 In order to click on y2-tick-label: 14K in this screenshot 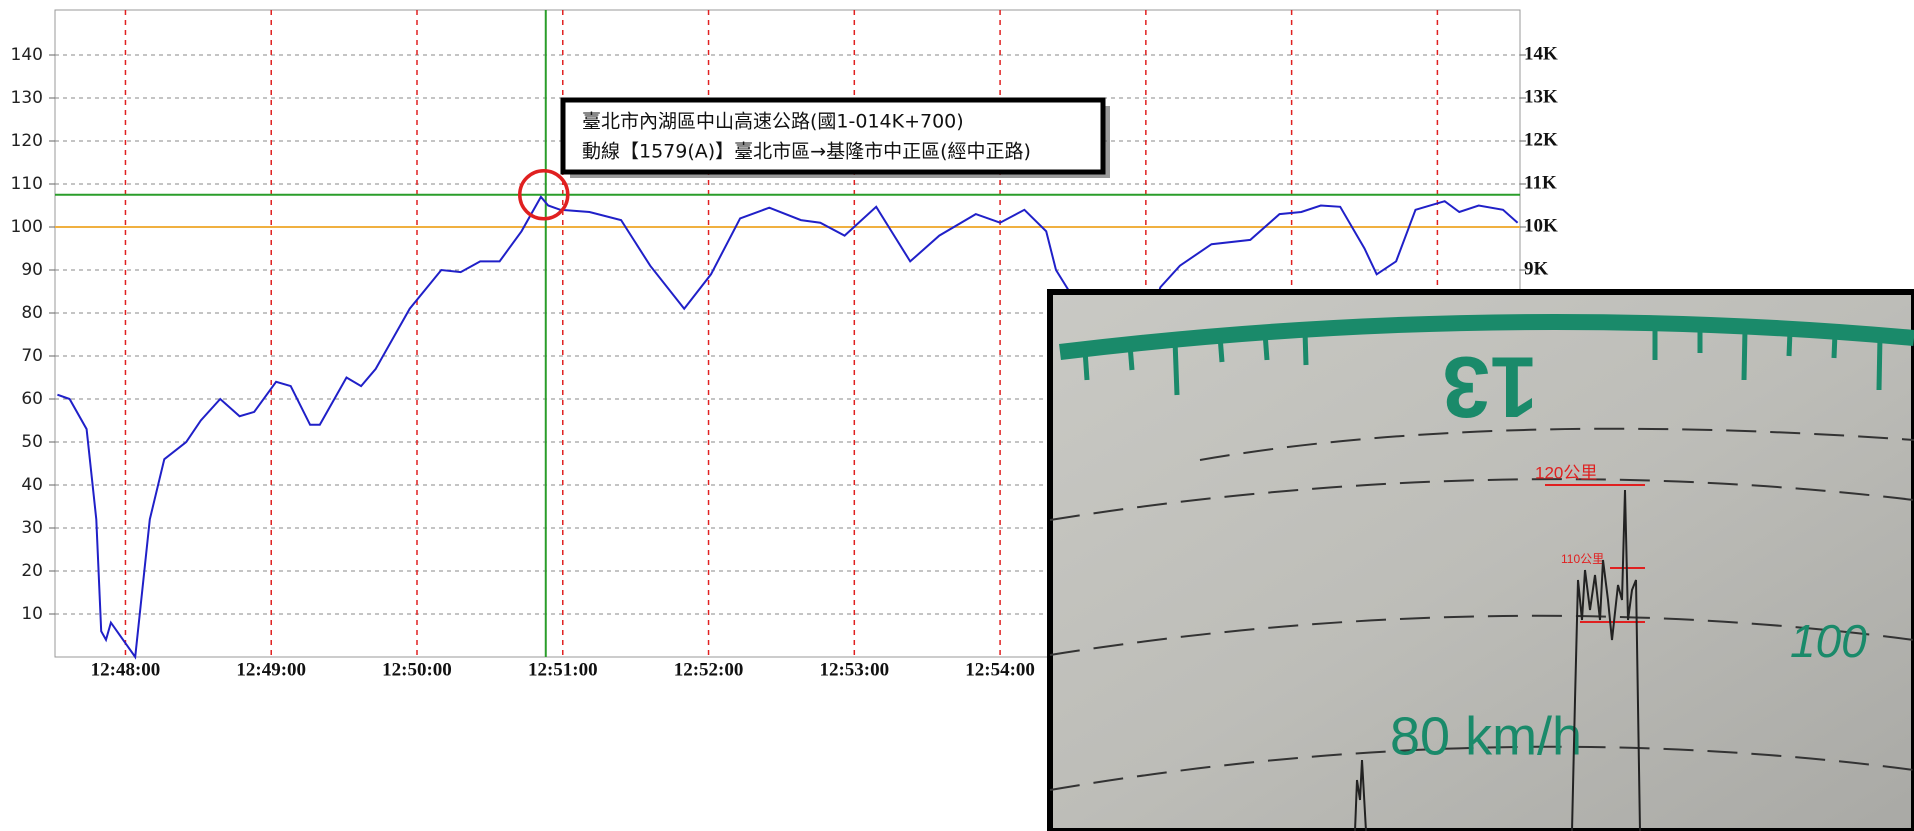, I will do `click(1541, 53)`.